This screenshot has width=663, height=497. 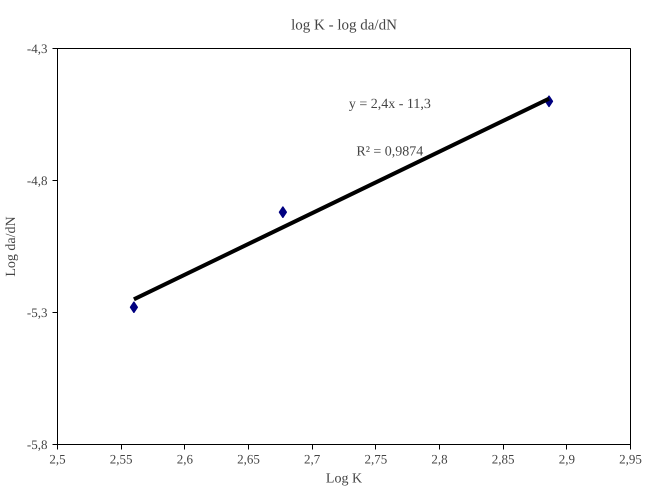 What do you see at coordinates (37, 312) in the screenshot?
I see `y-tick-label: -5,3` at bounding box center [37, 312].